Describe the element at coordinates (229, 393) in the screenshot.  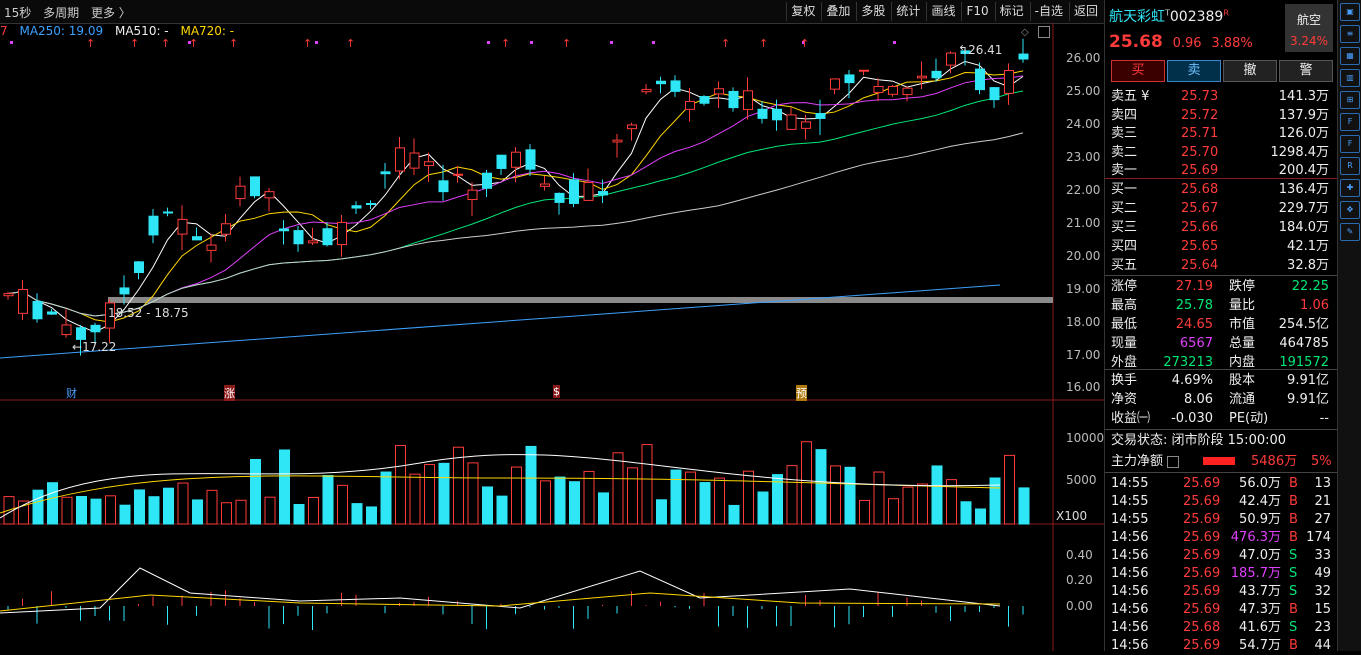
I see `event-marker-limit: 涨` at that location.